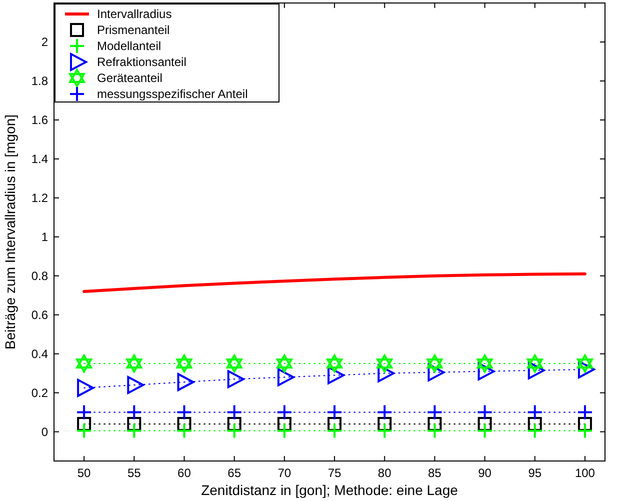  Describe the element at coordinates (485, 473) in the screenshot. I see `x-tick-label: 90` at that location.